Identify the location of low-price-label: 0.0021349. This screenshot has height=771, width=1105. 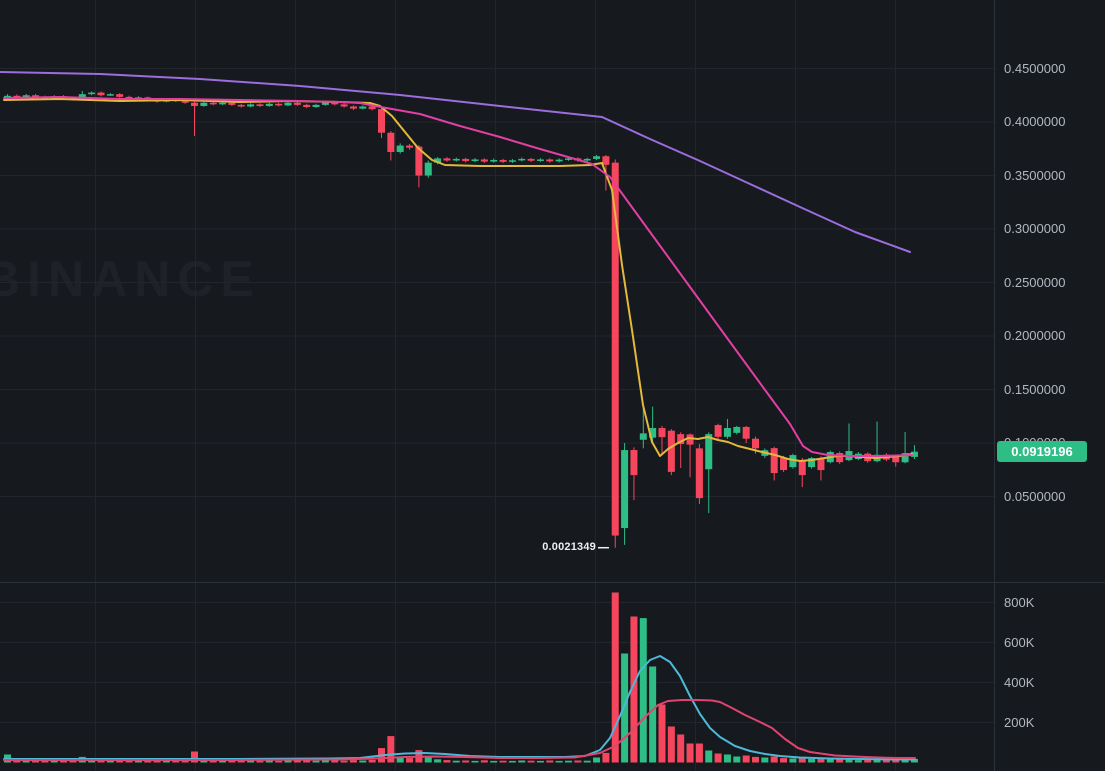
(569, 546).